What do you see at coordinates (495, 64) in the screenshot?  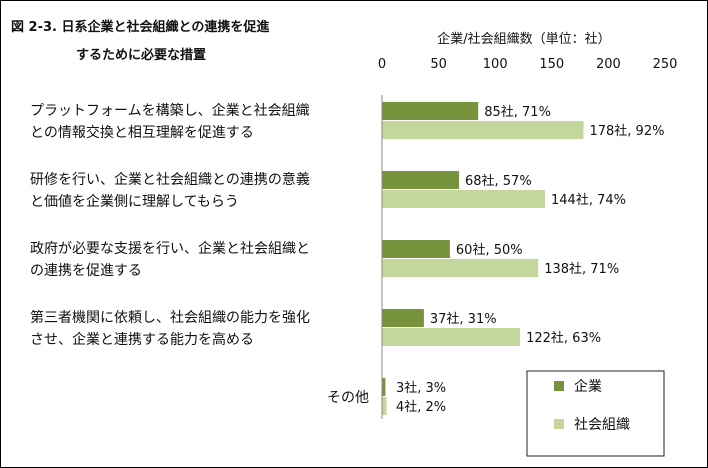 I see `x-tick-label: 100` at bounding box center [495, 64].